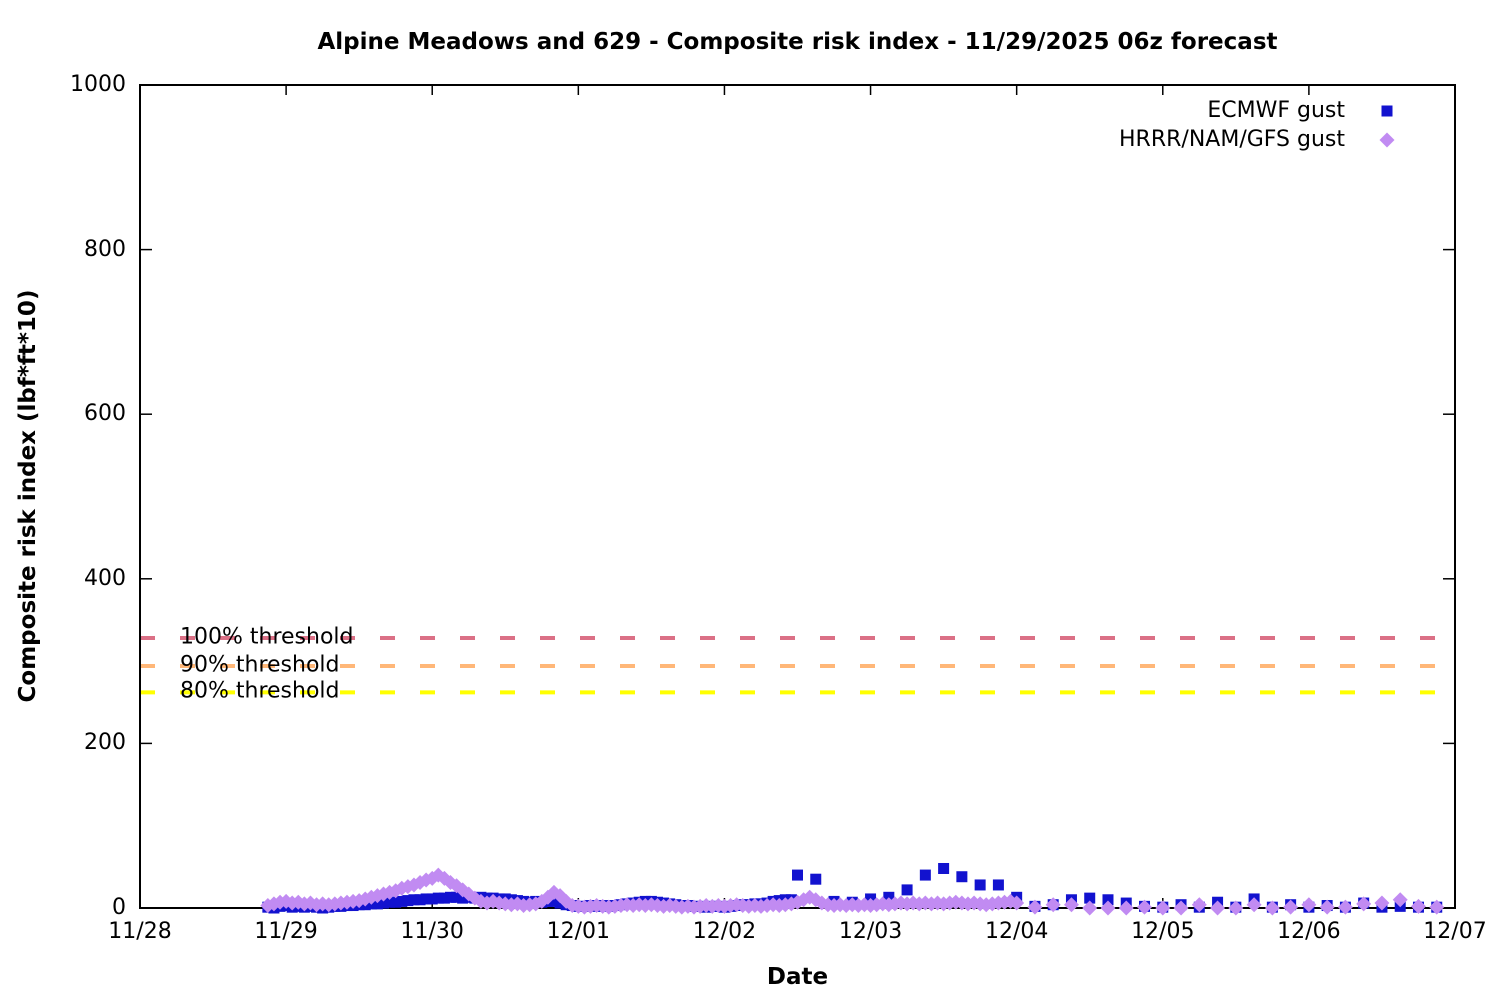 This screenshot has height=1000, width=1500. Describe the element at coordinates (797, 977) in the screenshot. I see `x-axis-label: Date` at that location.